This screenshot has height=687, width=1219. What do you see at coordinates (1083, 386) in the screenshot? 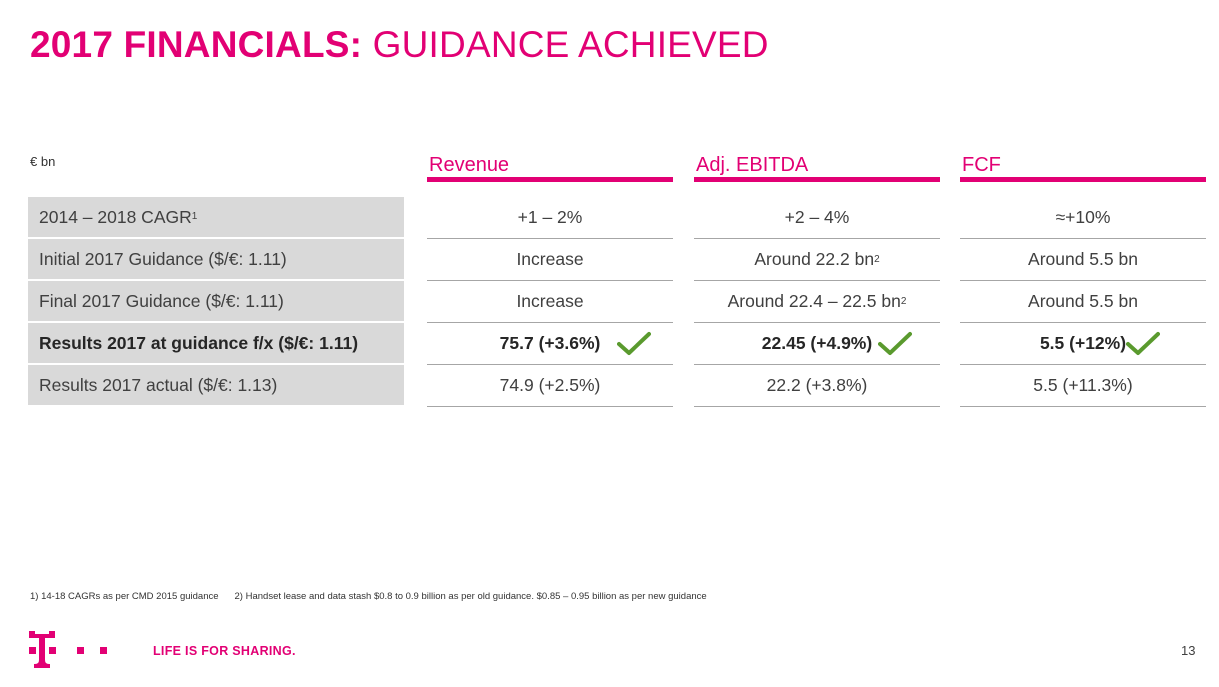
I see `cell-fcf-actual: 5.5 (+11.3%)` at bounding box center [1083, 386].